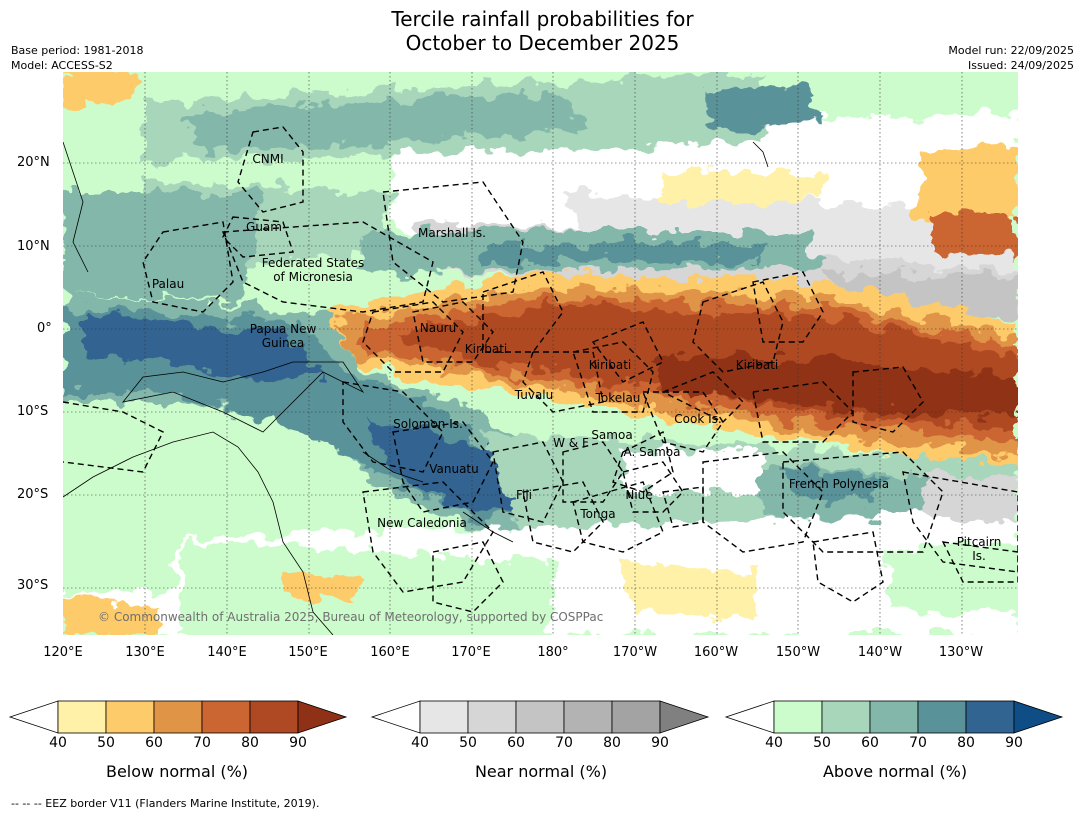 This screenshot has height=816, width=1085. Describe the element at coordinates (895, 771) in the screenshot. I see `colorbar-label-above: Above normal (%)` at that location.